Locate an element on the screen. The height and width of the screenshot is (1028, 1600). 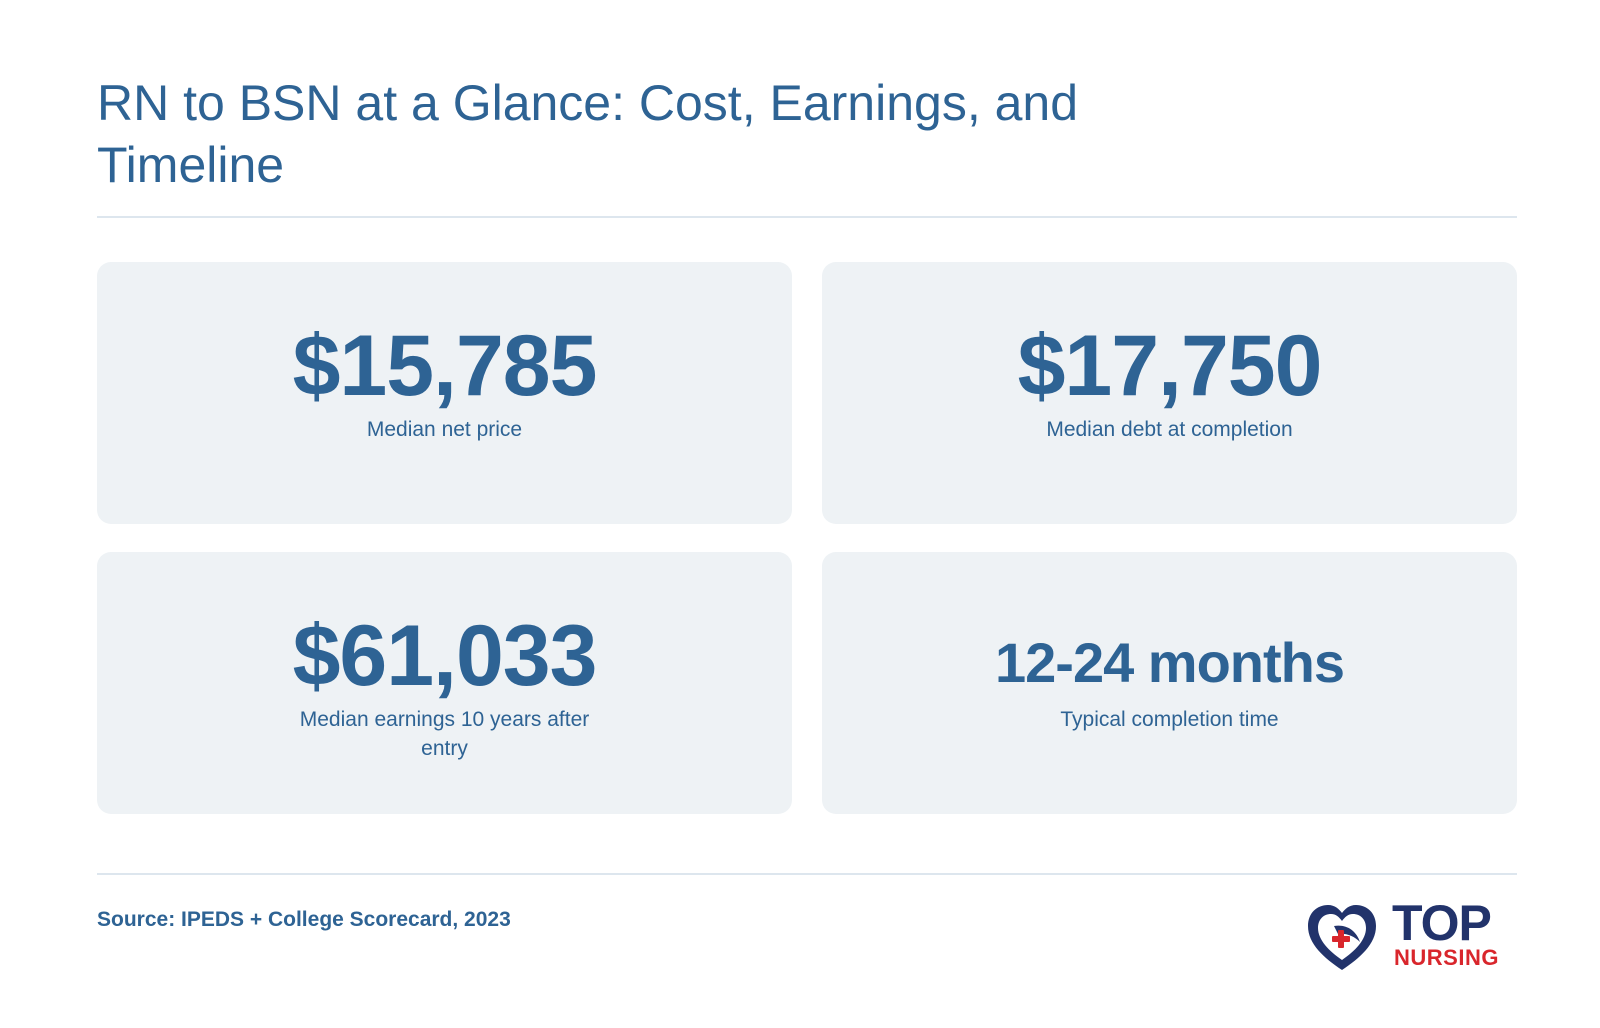
source-note: Source: IPEDS + College Scorecard, 2023 is located at coordinates (304, 919).